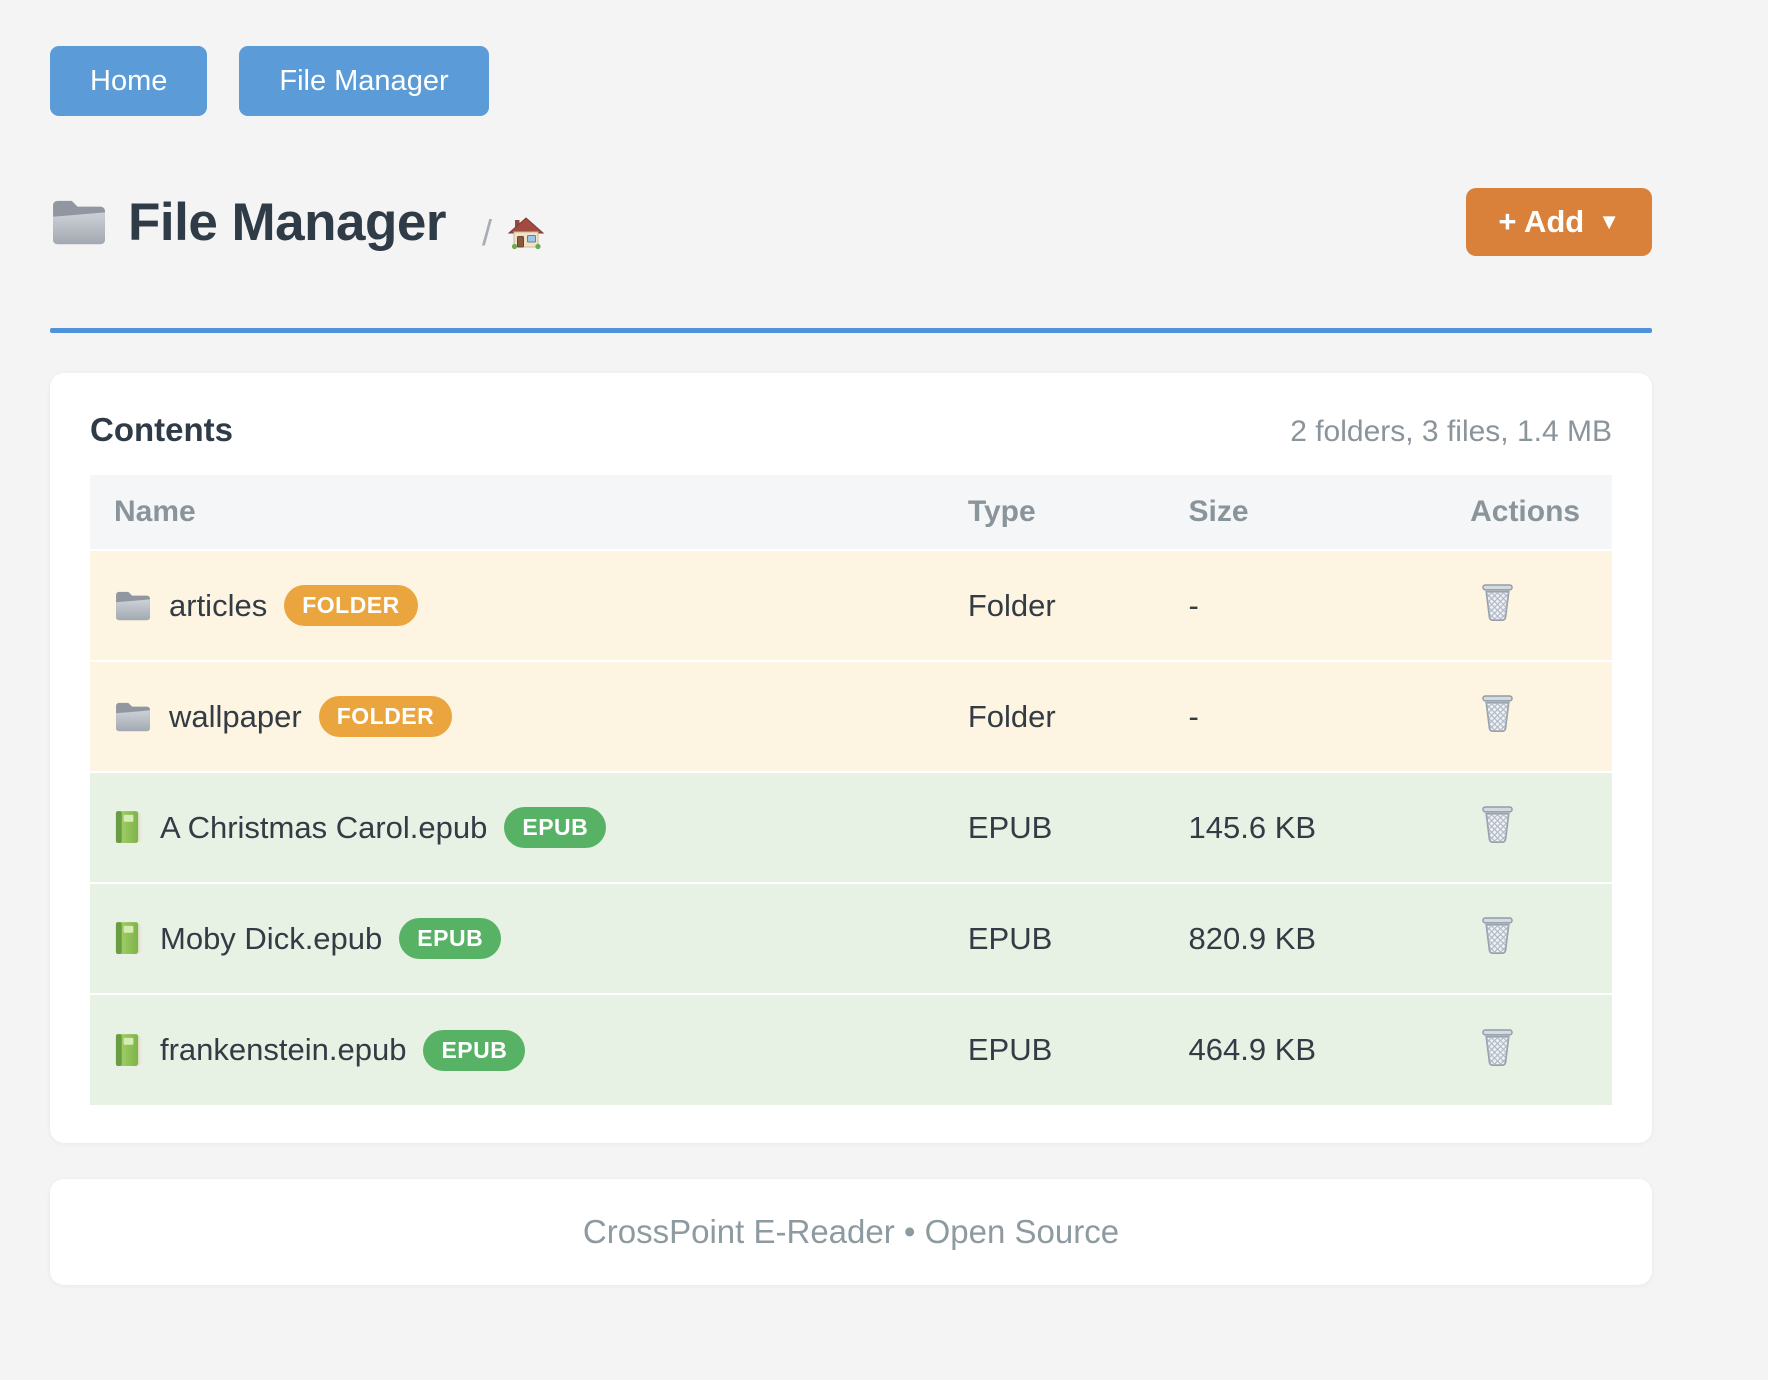  I want to click on file-name: A Christmas Carol.epub, so click(324, 827).